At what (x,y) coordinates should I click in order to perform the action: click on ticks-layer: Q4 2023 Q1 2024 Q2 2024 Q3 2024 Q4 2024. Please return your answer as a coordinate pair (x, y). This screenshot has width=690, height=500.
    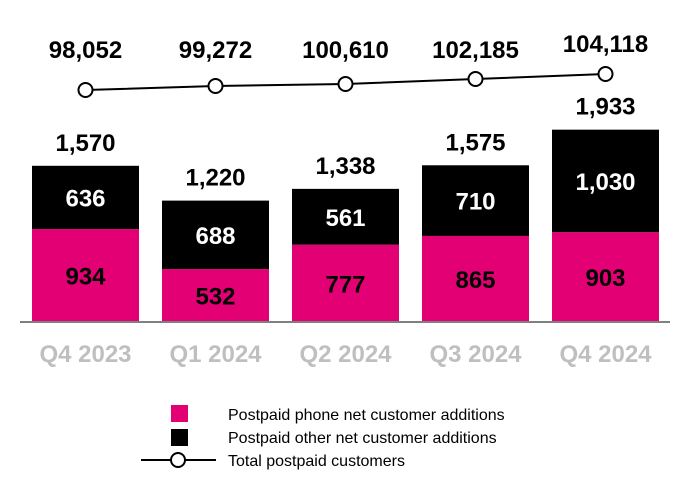
    Looking at the image, I should click on (345, 354).